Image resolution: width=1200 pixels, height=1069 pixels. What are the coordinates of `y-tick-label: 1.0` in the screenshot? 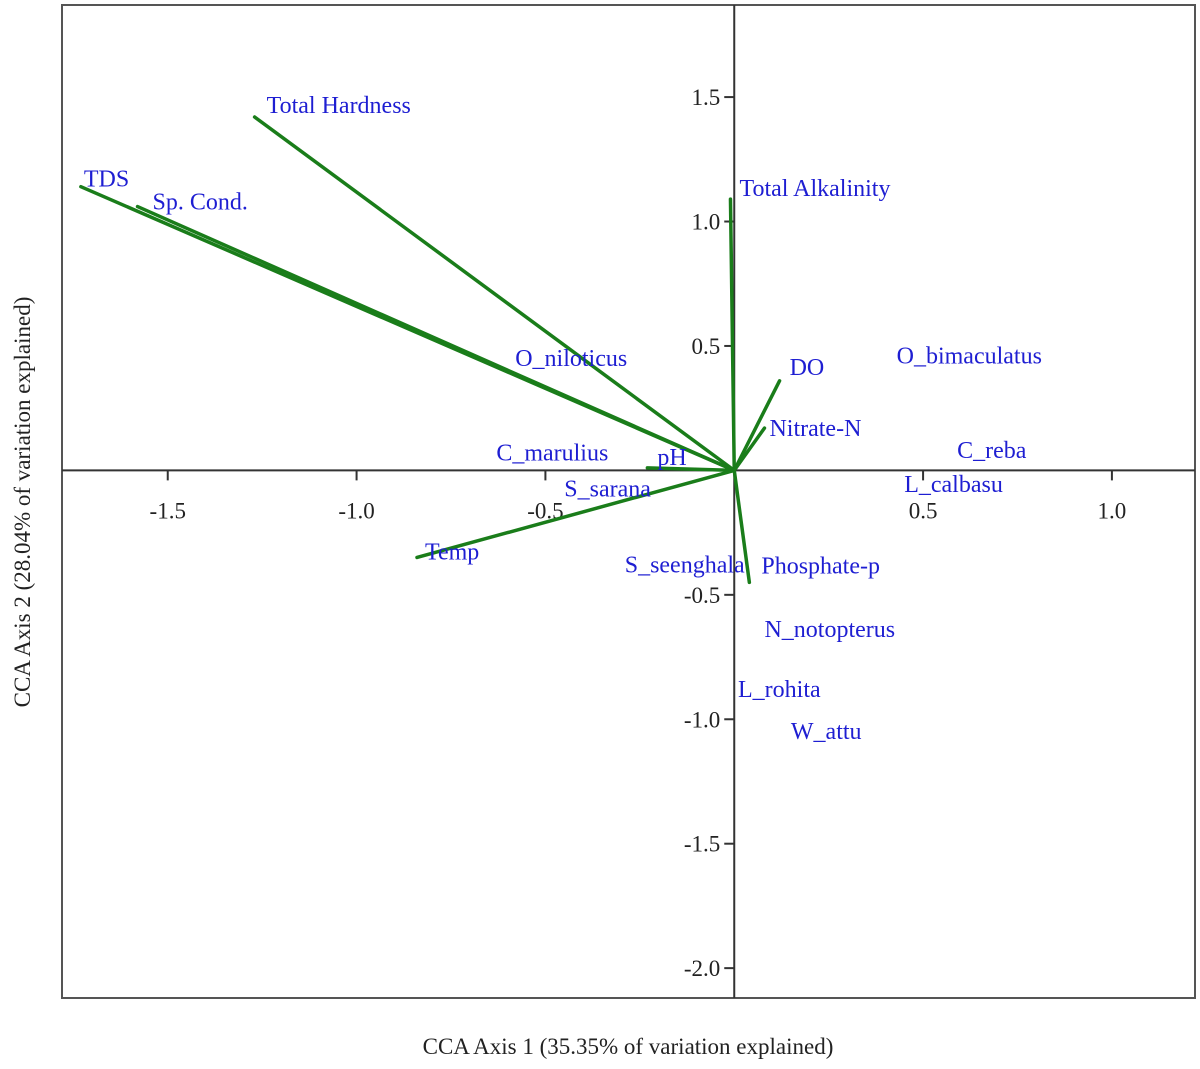 It's located at (705, 222).